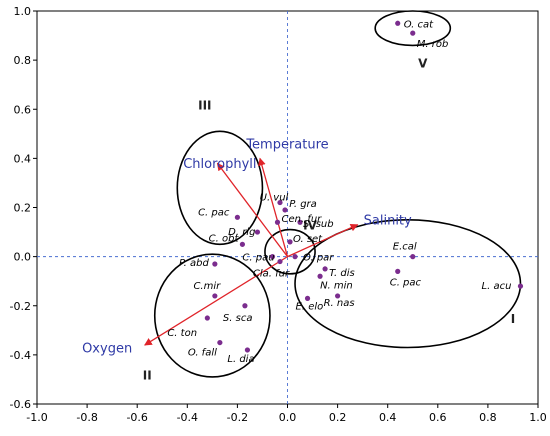 This screenshot has height=436, width=550. Describe the element at coordinates (20, 306) in the screenshot. I see `y-tick-label: -0.2` at that location.